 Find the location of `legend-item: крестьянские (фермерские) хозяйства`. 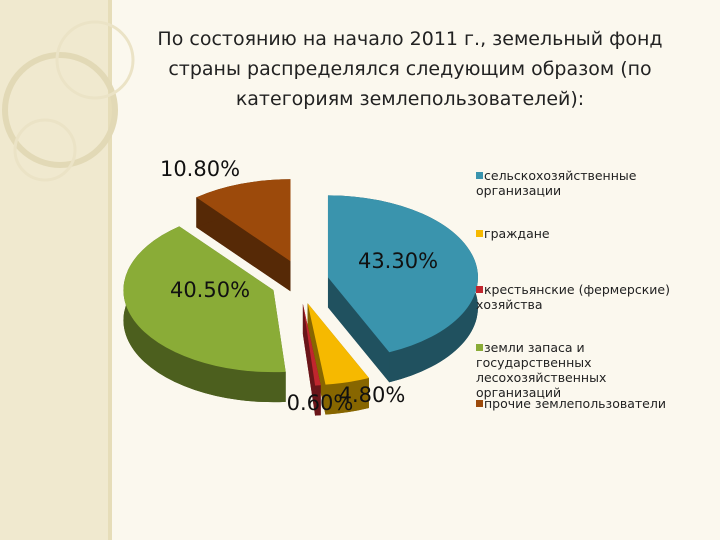

legend-item: крестьянские (фермерские) хозяйства is located at coordinates (583, 297).